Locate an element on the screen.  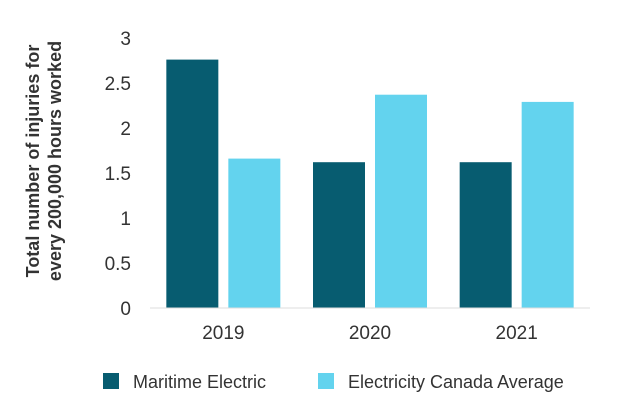
y-tick-label: 1 is located at coordinates (125, 219).